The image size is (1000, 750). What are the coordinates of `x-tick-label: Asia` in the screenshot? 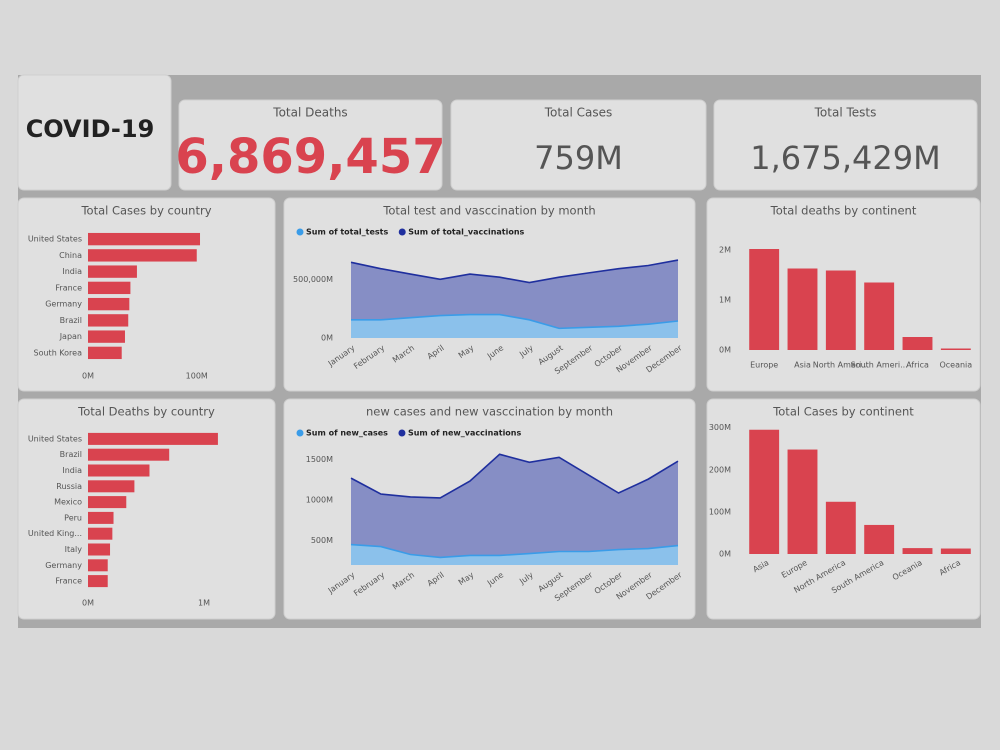 It's located at (802, 365).